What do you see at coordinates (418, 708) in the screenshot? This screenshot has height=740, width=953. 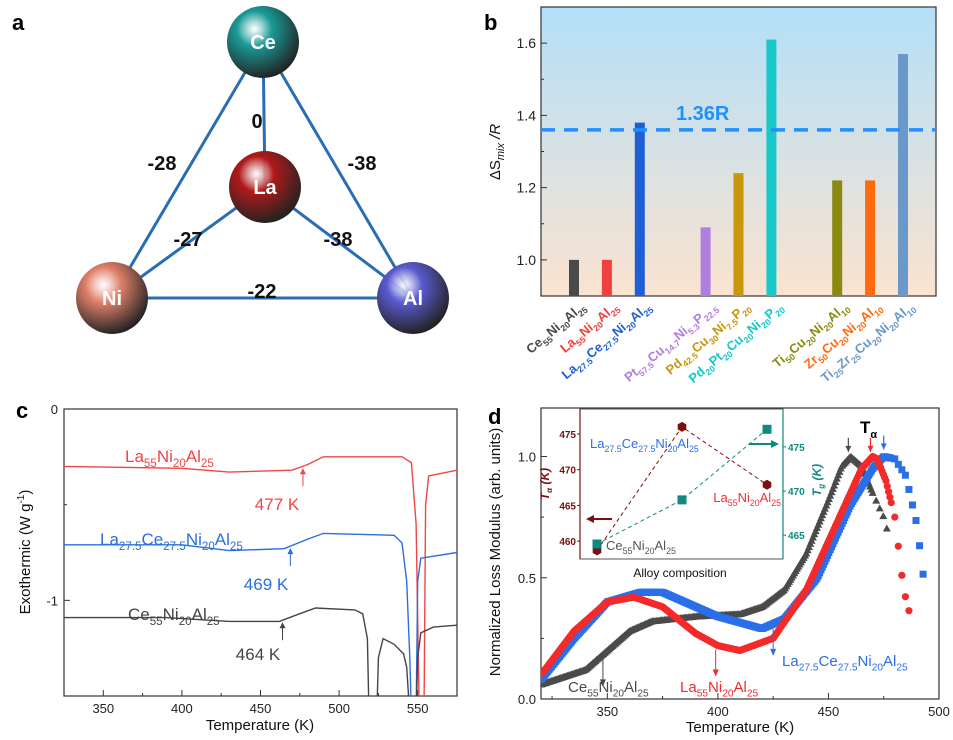 I see `x-tick-label: 550` at bounding box center [418, 708].